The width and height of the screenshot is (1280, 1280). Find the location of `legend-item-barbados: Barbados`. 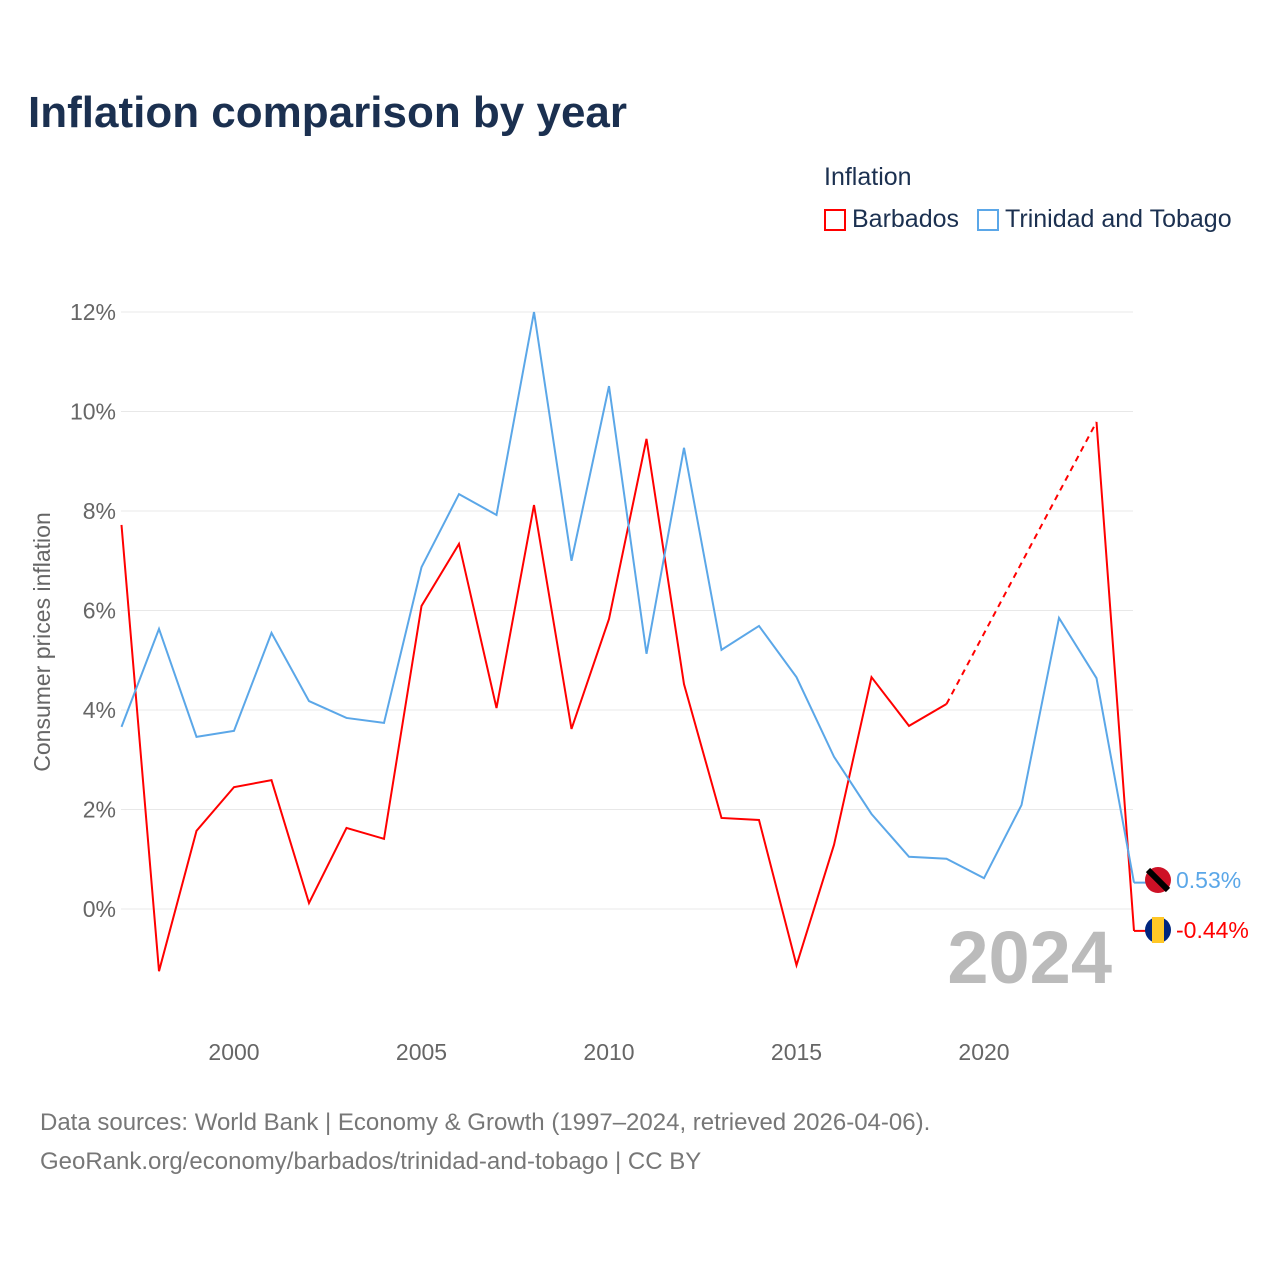

legend-item-barbados: Barbados is located at coordinates (891, 219).